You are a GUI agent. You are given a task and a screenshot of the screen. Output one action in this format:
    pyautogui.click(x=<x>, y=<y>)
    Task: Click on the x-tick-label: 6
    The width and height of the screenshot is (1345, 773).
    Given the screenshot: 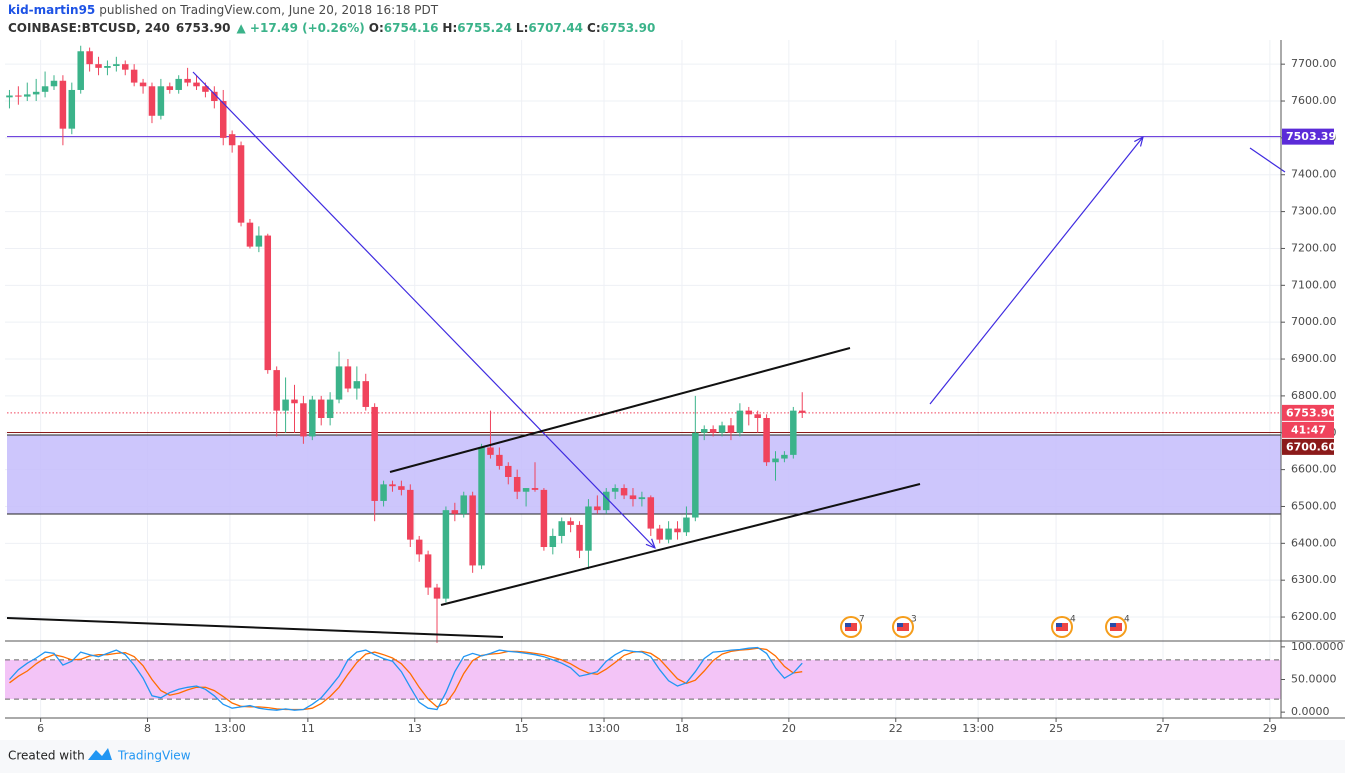 What is the action you would take?
    pyautogui.click(x=40, y=728)
    